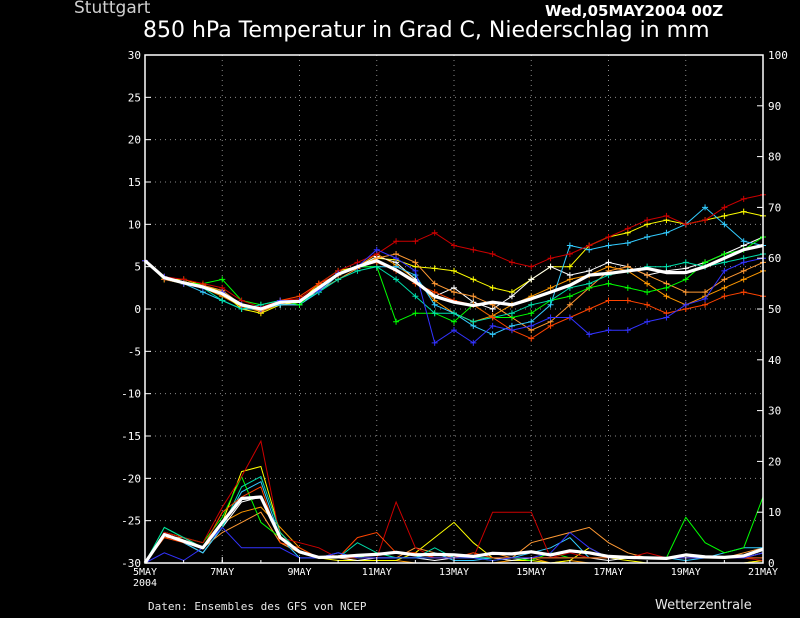  I want to click on left-tick-label: -25, so click(131, 521).